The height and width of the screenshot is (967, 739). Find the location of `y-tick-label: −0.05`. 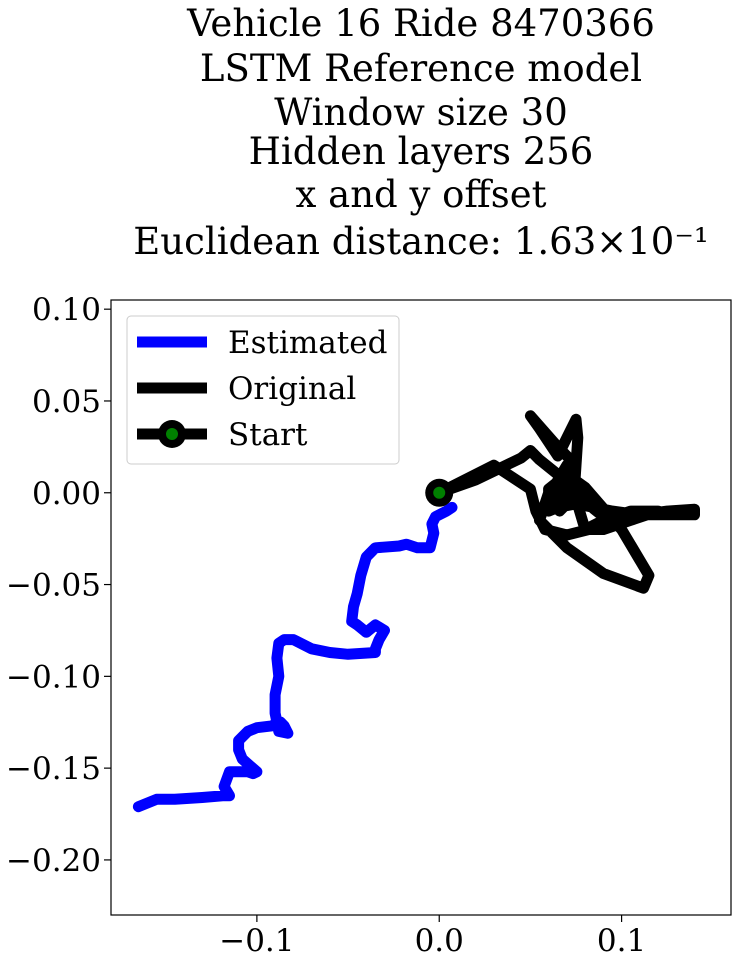

y-tick-label: −0.05 is located at coordinates (53, 586).